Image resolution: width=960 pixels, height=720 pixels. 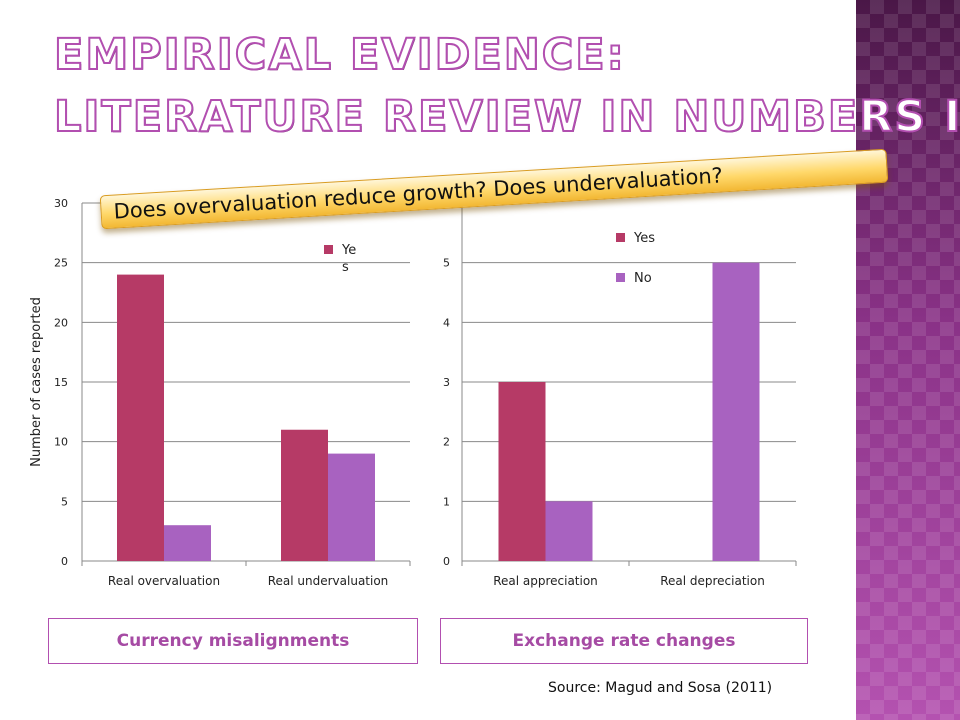 What do you see at coordinates (624, 641) in the screenshot?
I see `caption-exchange-rate-changes: Exchange rate changes` at bounding box center [624, 641].